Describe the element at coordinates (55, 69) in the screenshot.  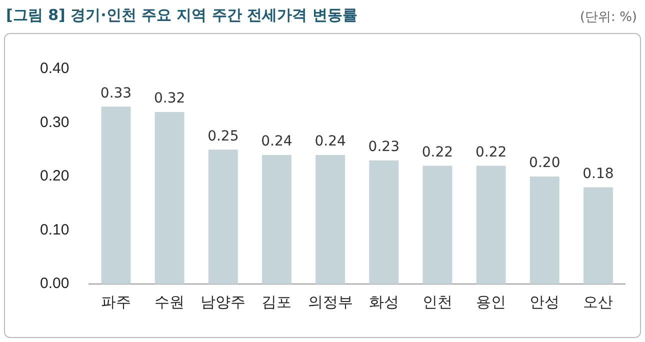
I see `y-tick-label: 0.40` at that location.